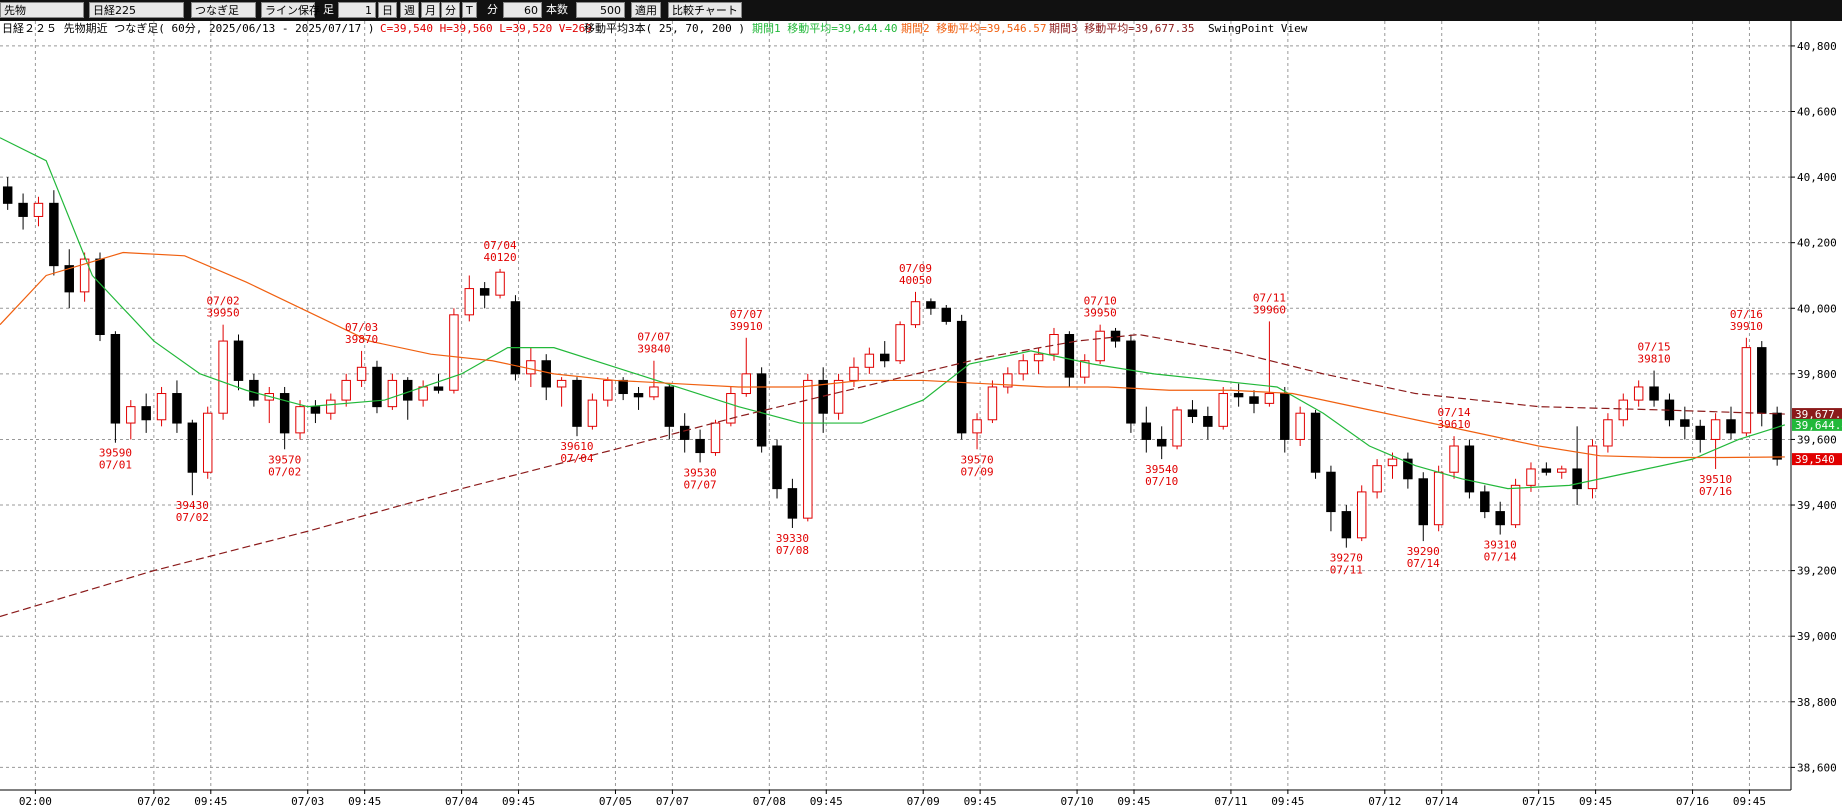 The height and width of the screenshot is (810, 1842). Describe the element at coordinates (1815, 459) in the screenshot. I see `price-tag-label: 39,540` at that location.